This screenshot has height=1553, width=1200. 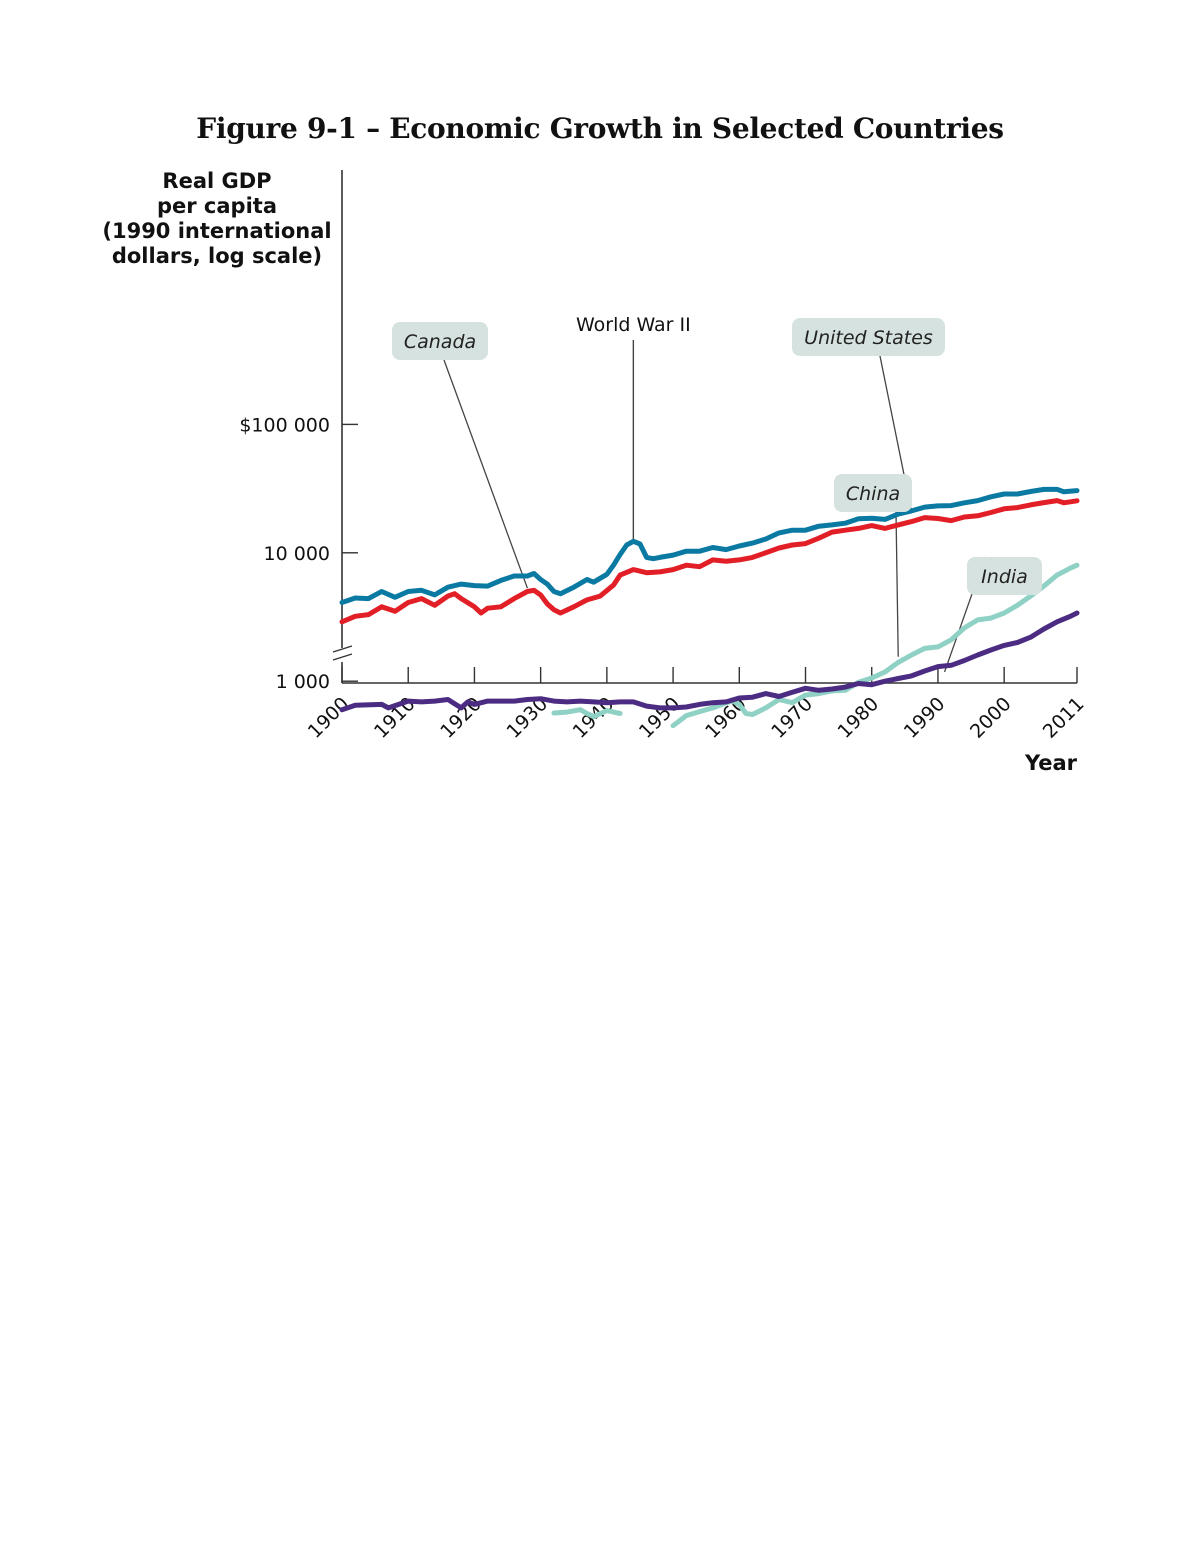 What do you see at coordinates (216, 231) in the screenshot?
I see `y-axis-label-line: (1990 international` at bounding box center [216, 231].